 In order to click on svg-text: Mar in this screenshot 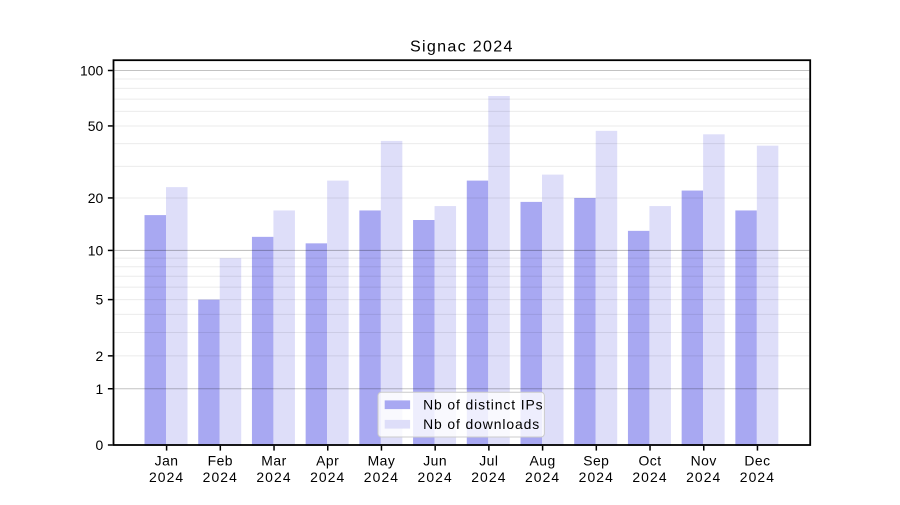, I will do `click(273, 460)`.